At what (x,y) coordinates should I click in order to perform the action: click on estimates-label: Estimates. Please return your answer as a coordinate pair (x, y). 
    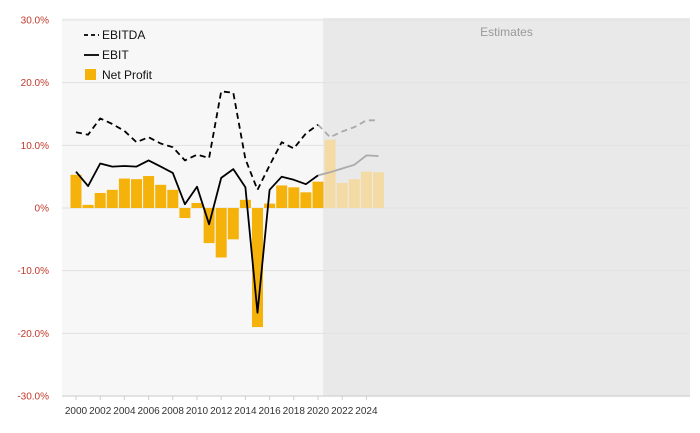
    Looking at the image, I should click on (506, 32).